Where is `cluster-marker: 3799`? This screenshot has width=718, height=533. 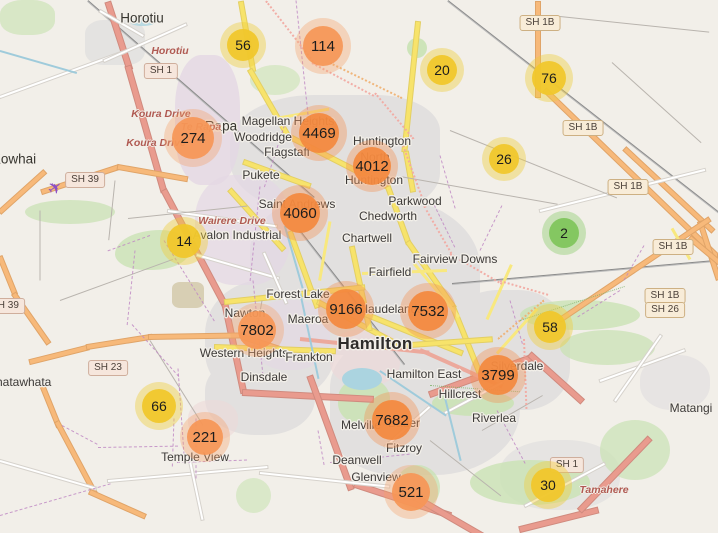
cluster-marker: 3799 is located at coordinates (498, 375).